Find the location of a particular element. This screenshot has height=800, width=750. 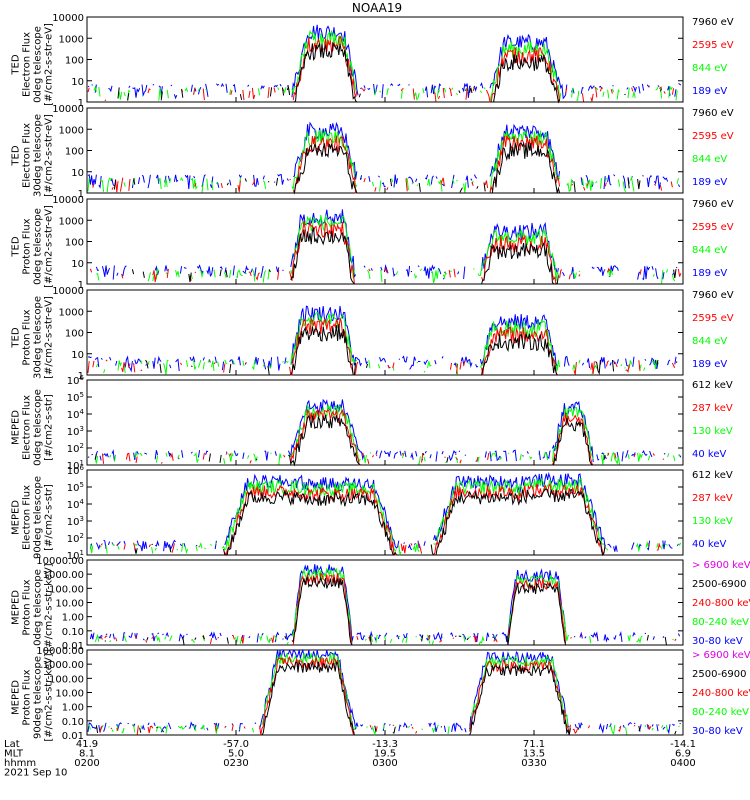

y-tick-label: 0.10 is located at coordinates (73, 722).